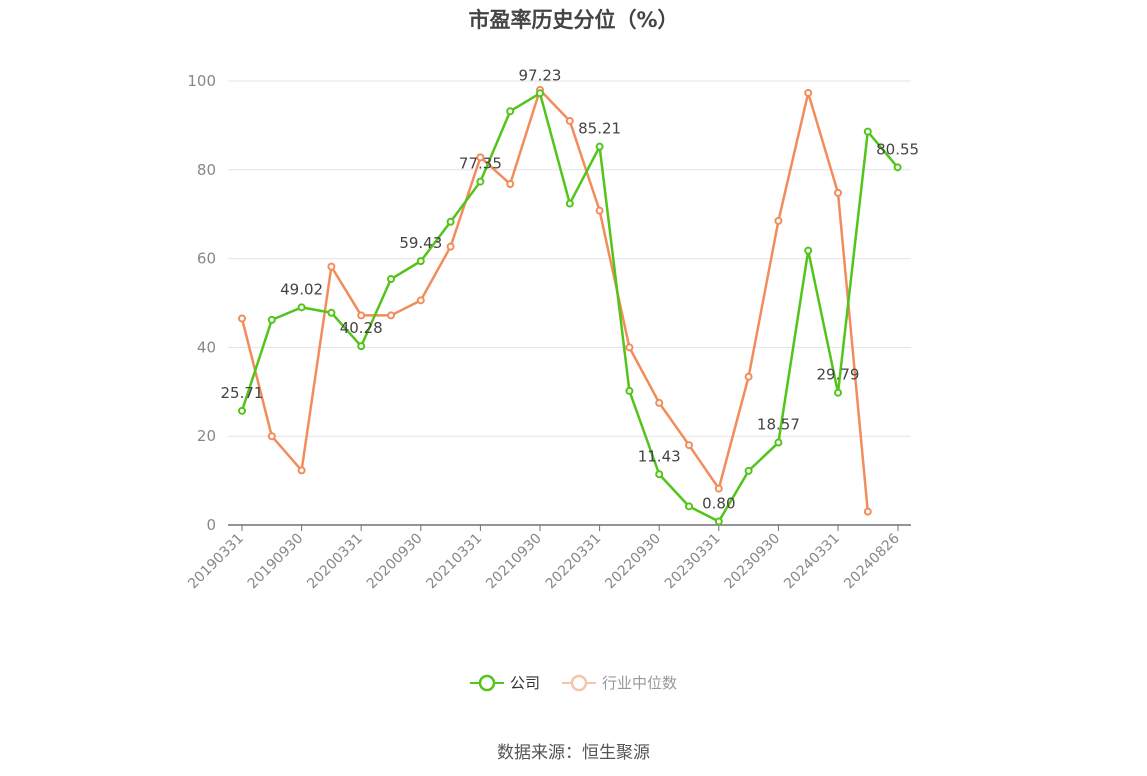  I want to click on data-label: 97.23, so click(540, 75).